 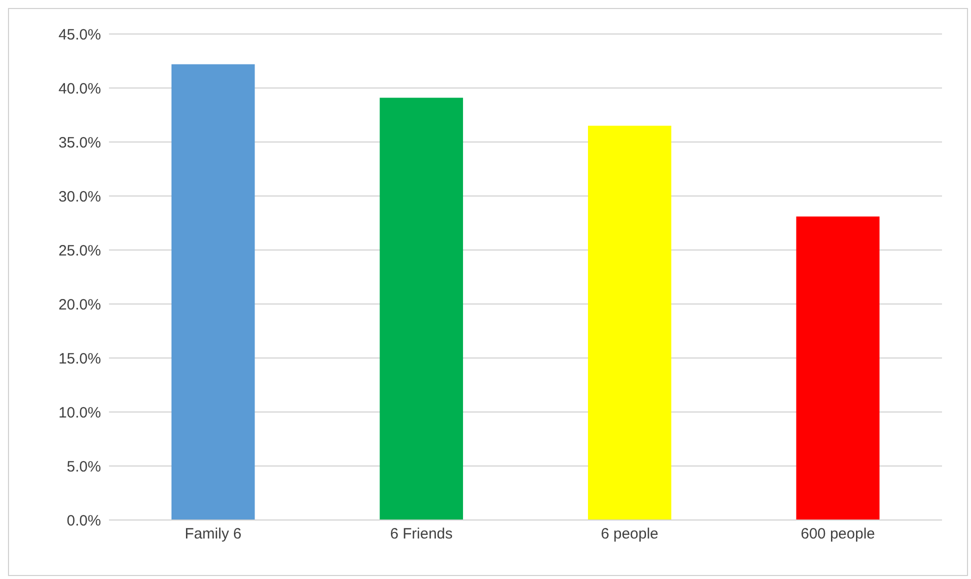 What do you see at coordinates (837, 534) in the screenshot?
I see `x-tick-label: 600 people` at bounding box center [837, 534].